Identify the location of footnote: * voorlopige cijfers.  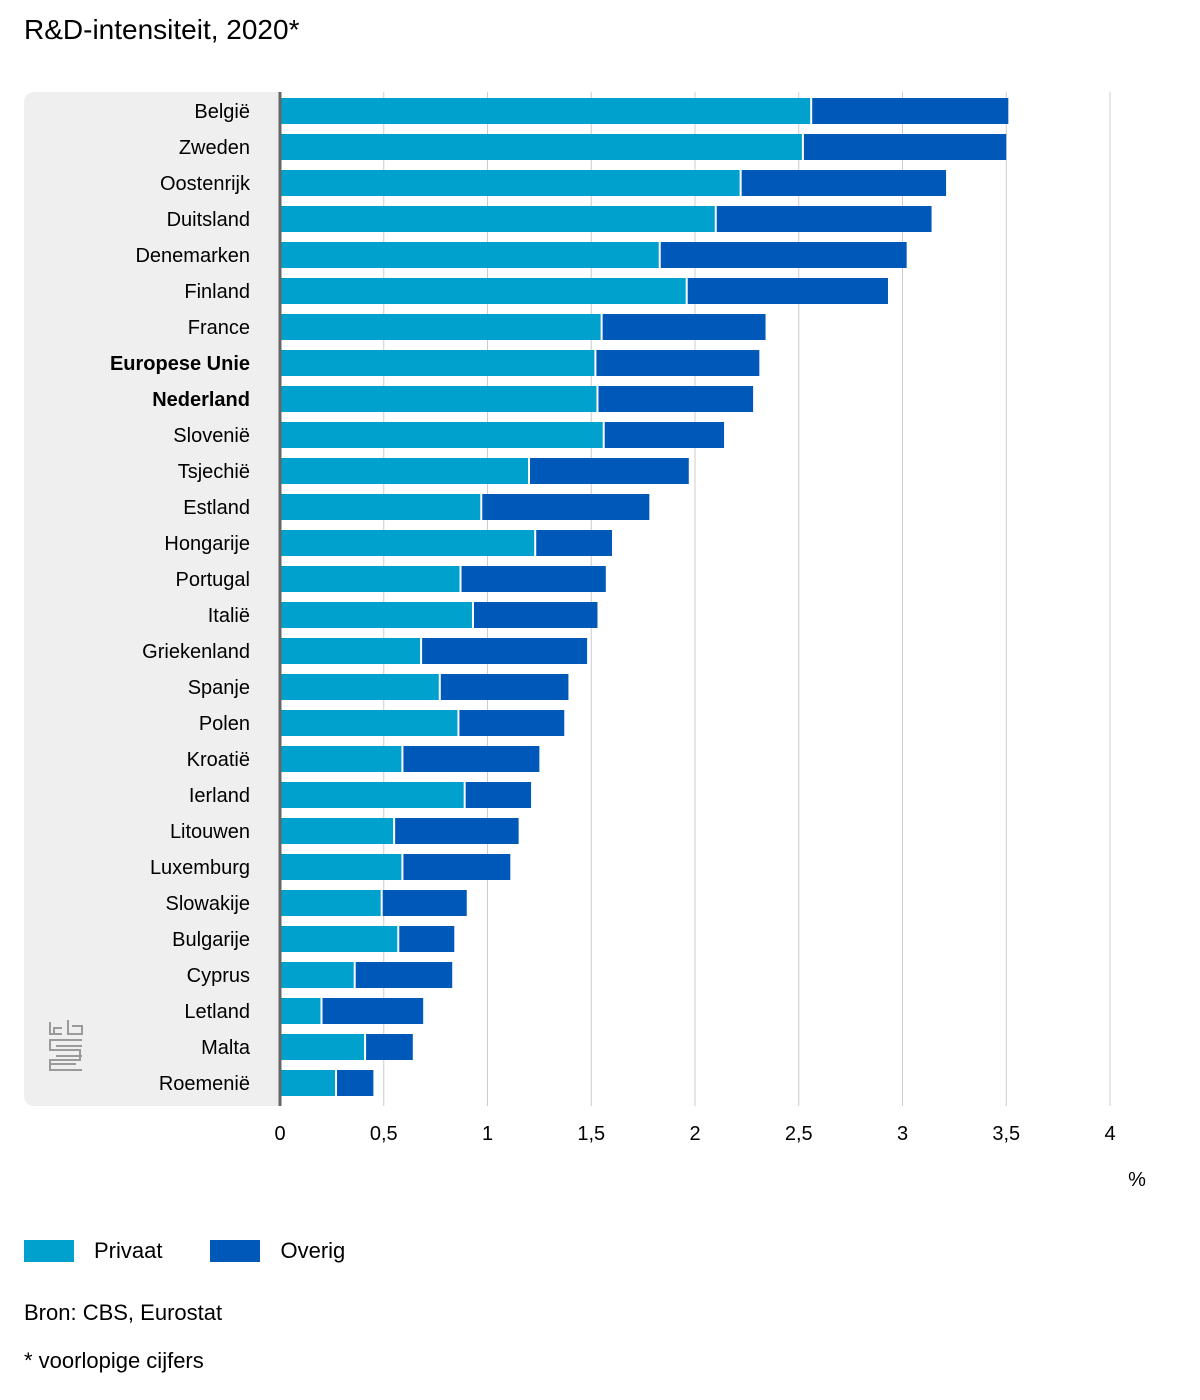
(114, 1360).